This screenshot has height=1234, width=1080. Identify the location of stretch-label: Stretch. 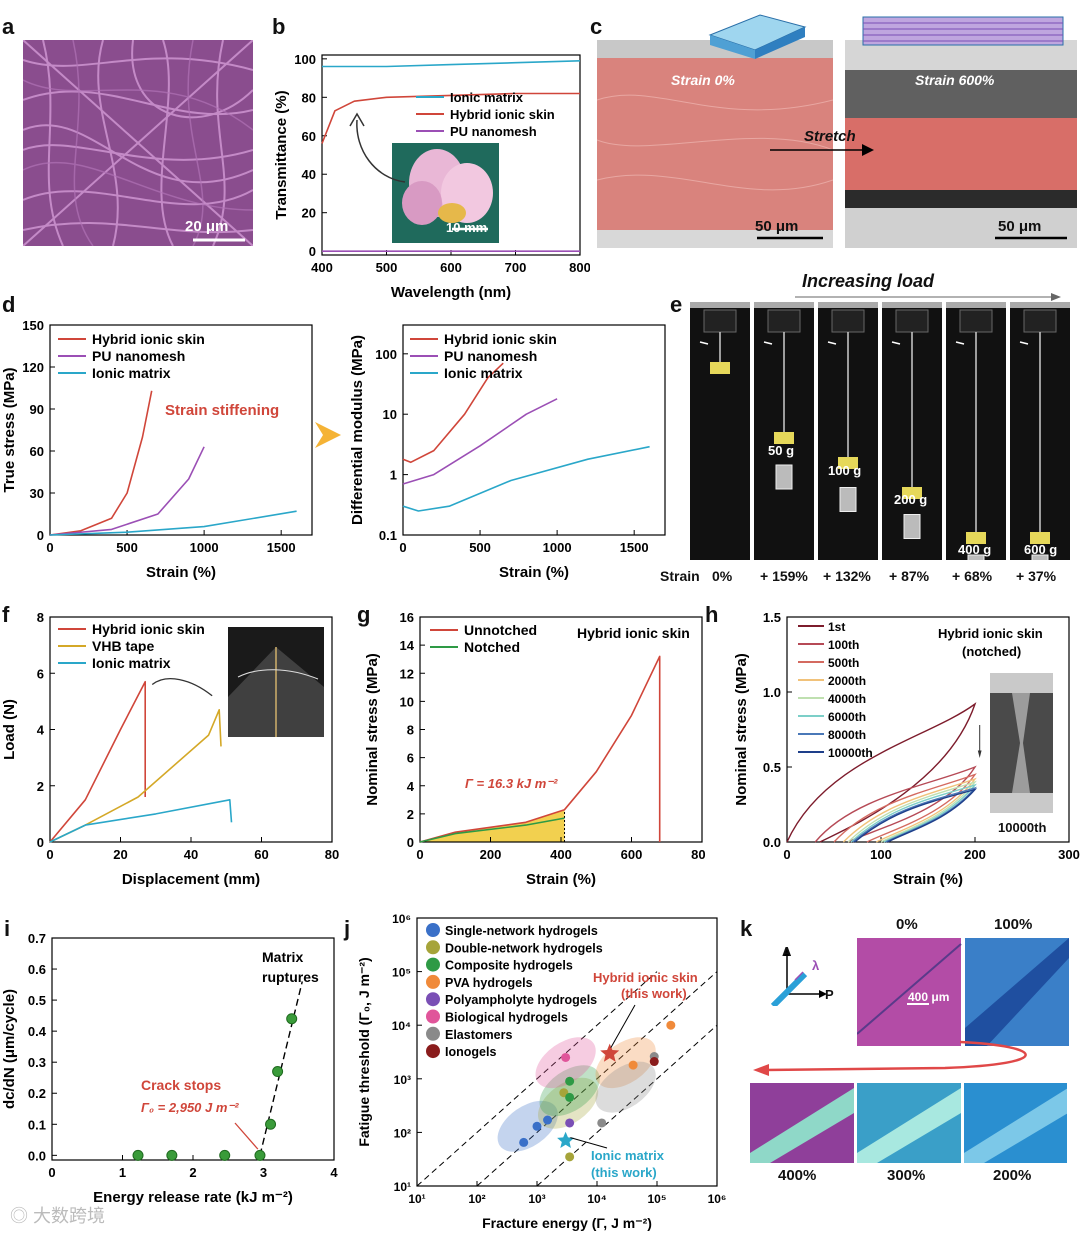
(830, 136).